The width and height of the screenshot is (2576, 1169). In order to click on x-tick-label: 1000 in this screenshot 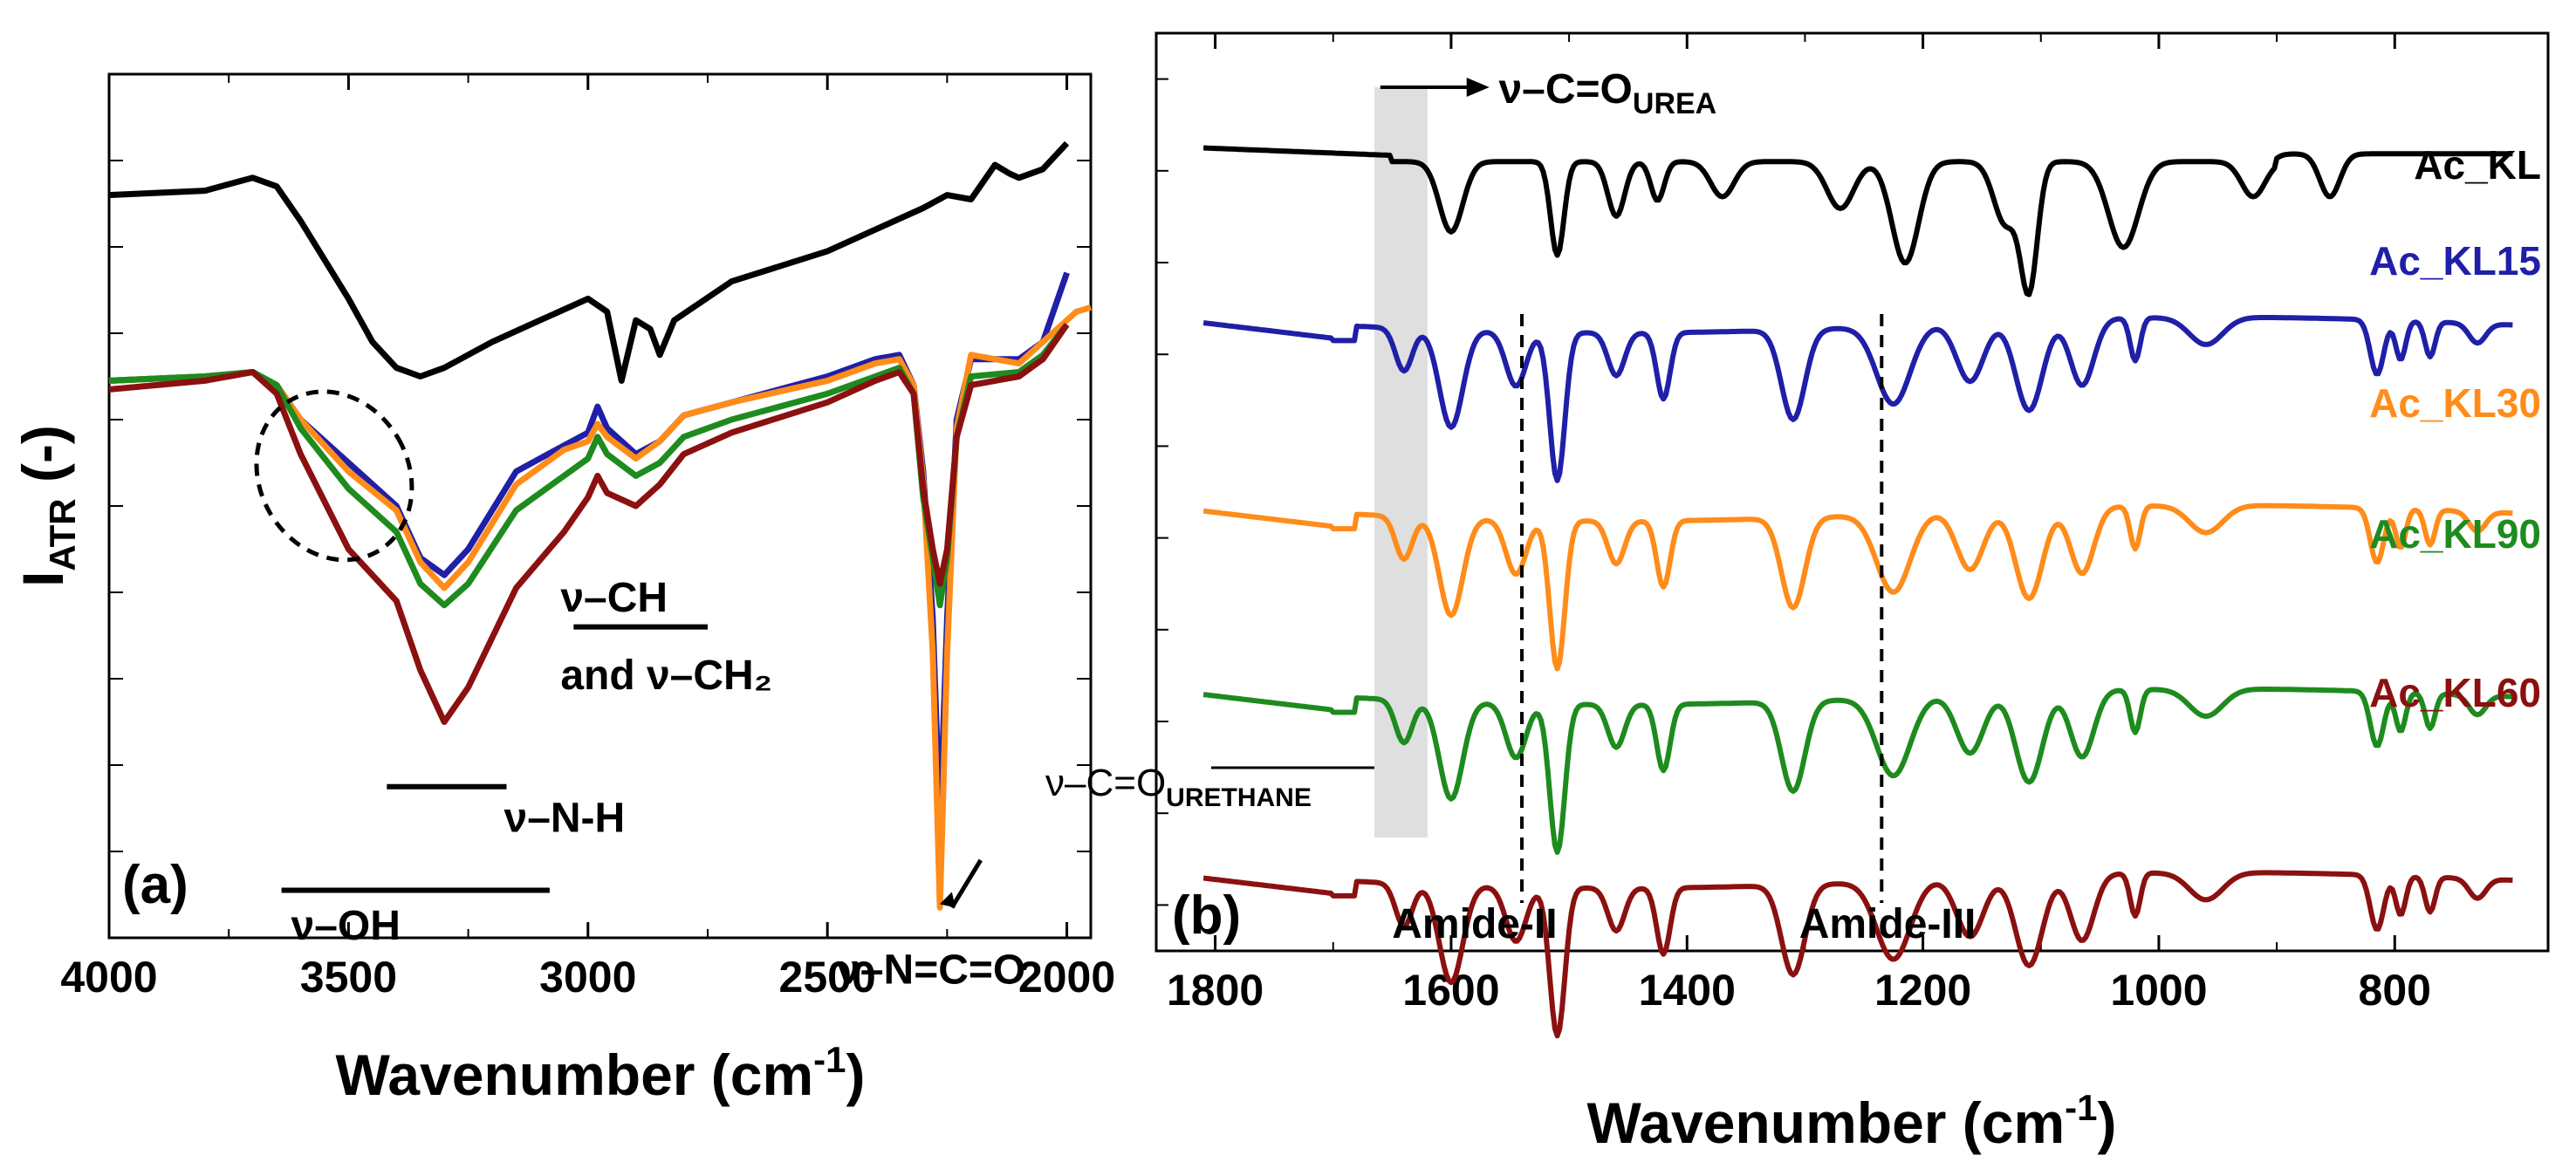, I will do `click(2158, 991)`.